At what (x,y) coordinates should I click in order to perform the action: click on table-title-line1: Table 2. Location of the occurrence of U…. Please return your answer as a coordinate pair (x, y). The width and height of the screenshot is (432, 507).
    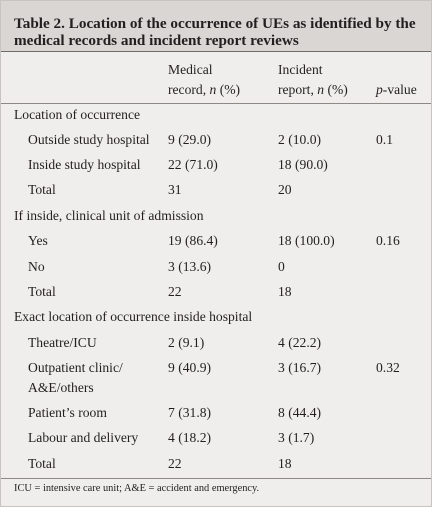
    Looking at the image, I should click on (215, 23).